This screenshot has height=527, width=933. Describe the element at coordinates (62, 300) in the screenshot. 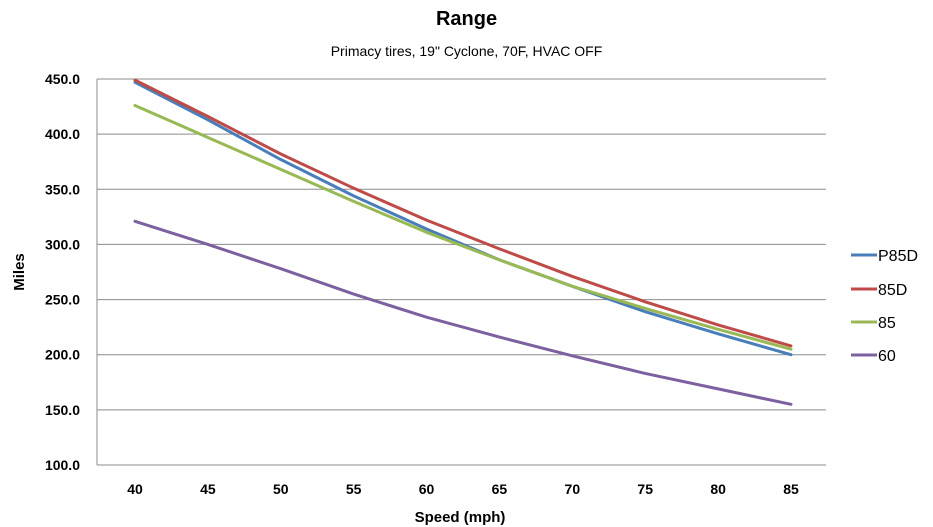

I see `y-tick-label: 250.0` at that location.